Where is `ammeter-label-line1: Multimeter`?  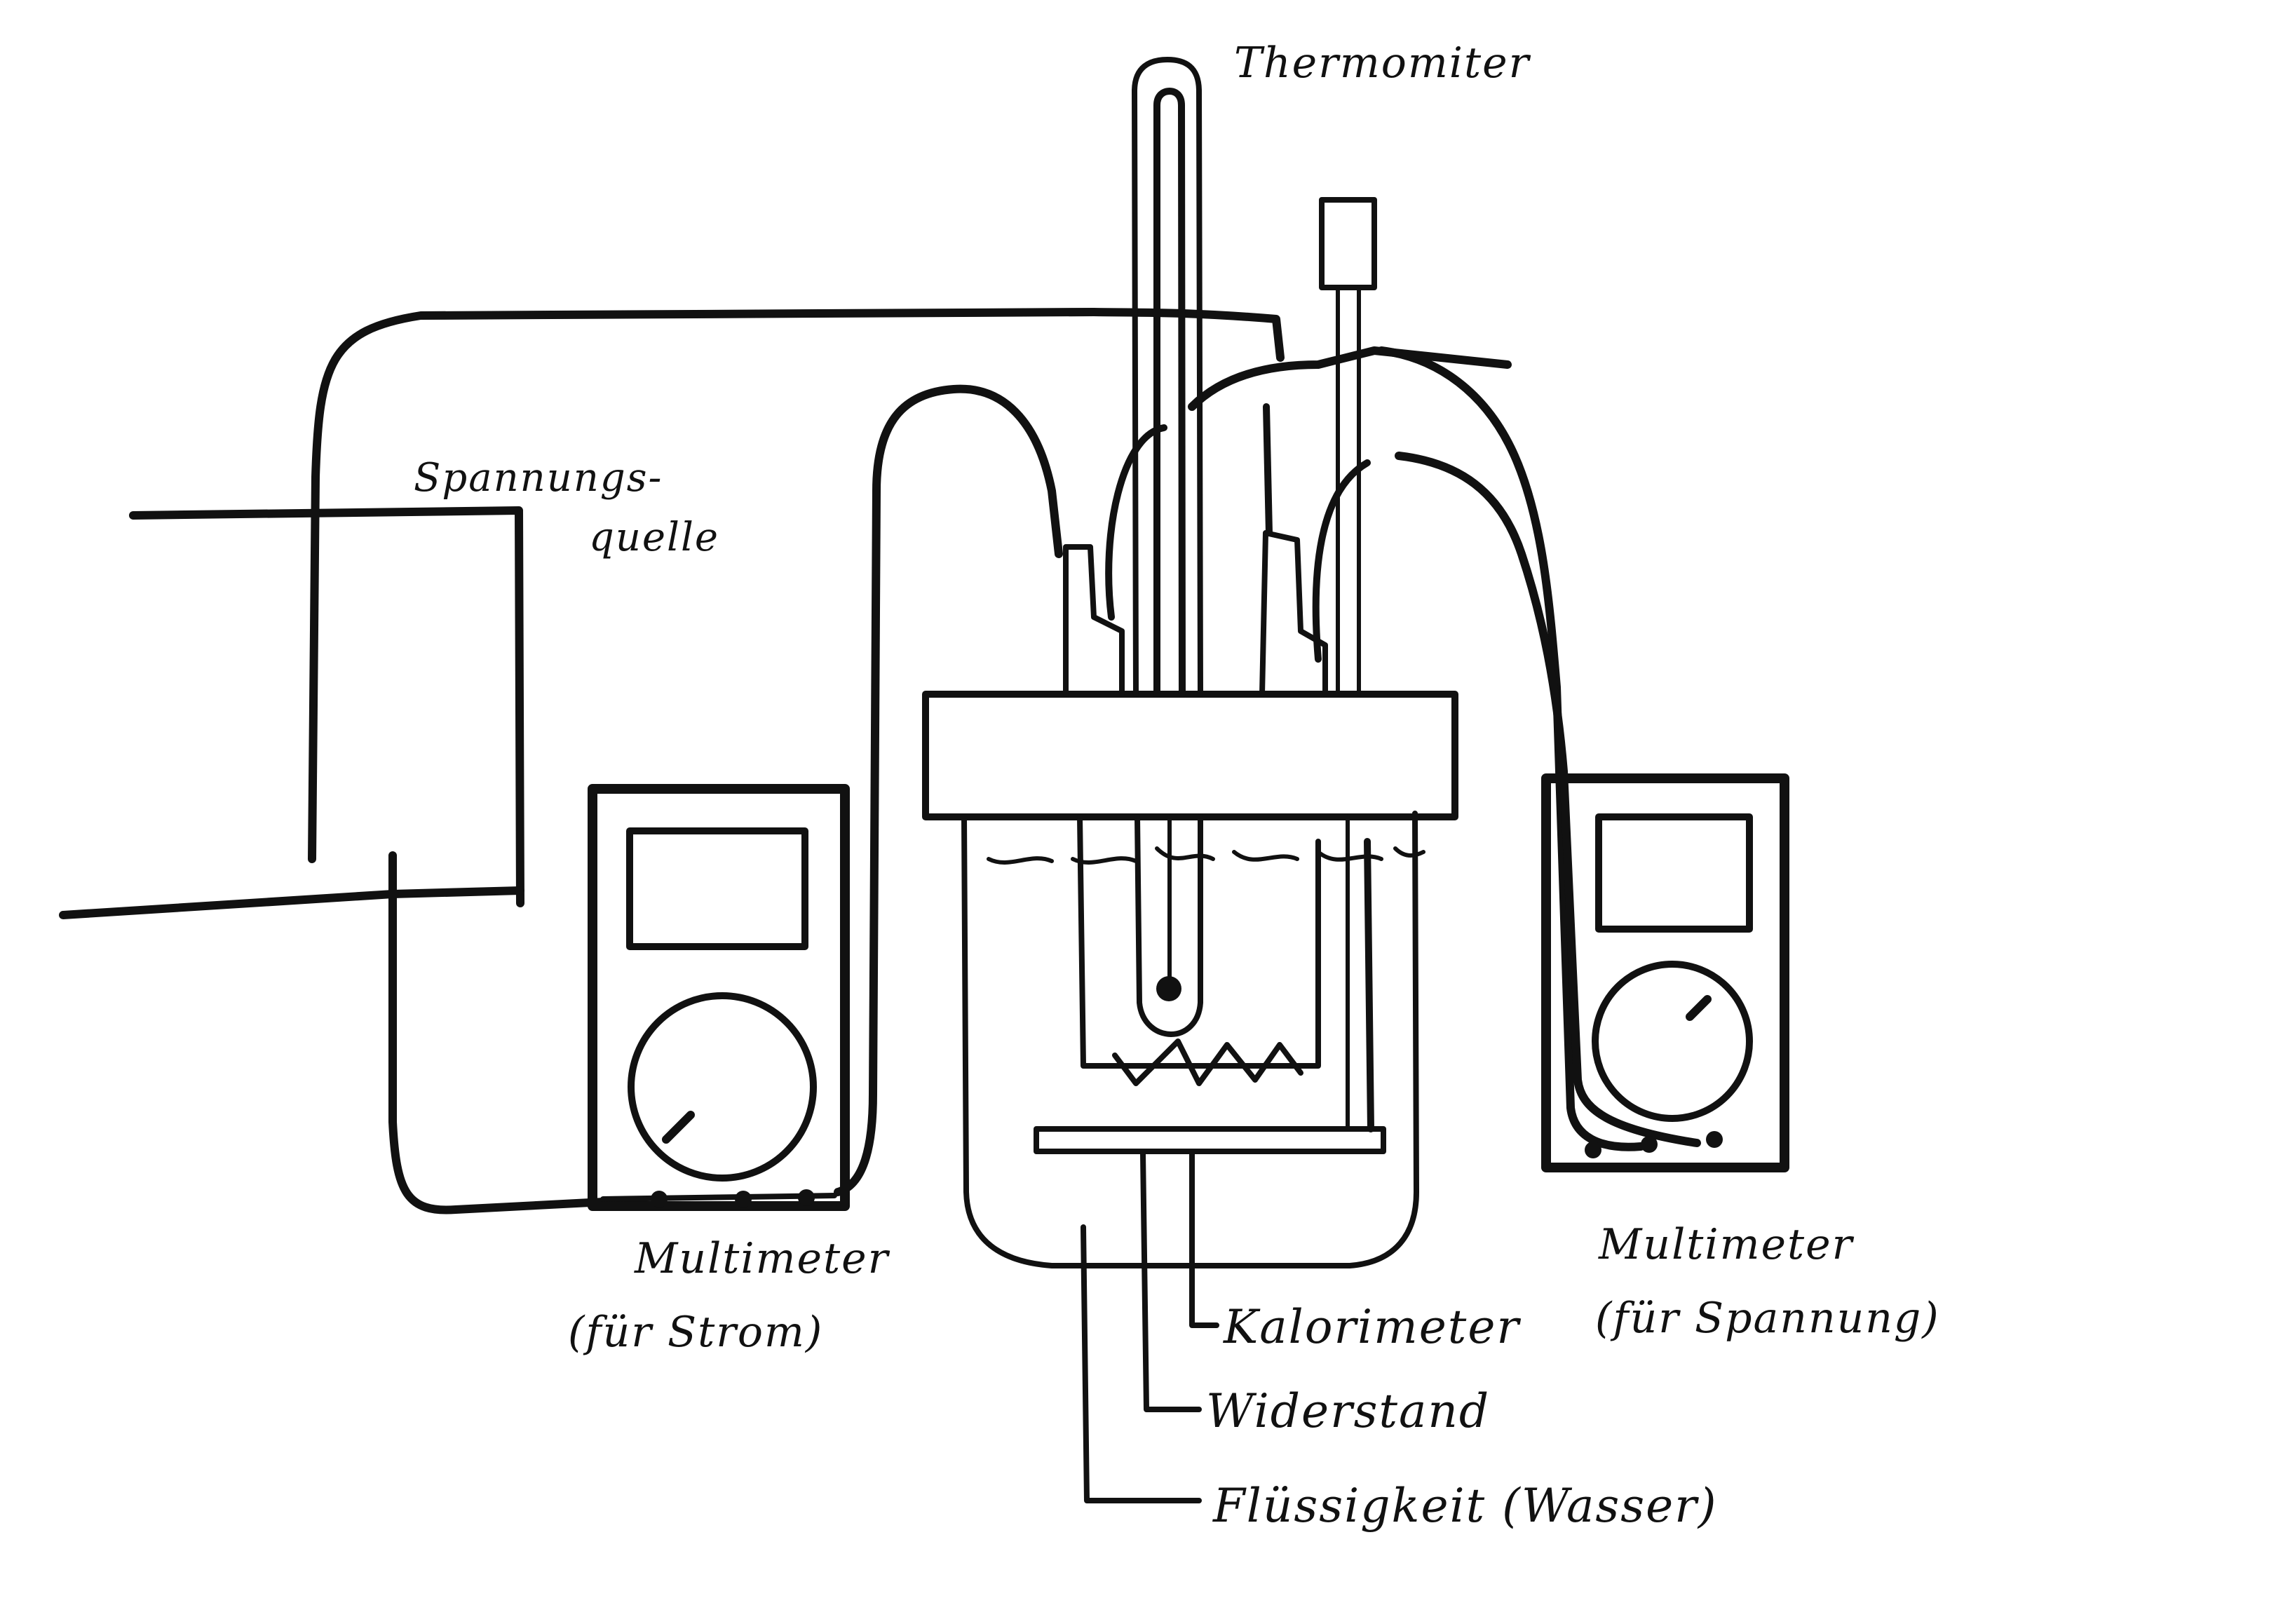 ammeter-label-line1: Multimeter is located at coordinates (762, 1258).